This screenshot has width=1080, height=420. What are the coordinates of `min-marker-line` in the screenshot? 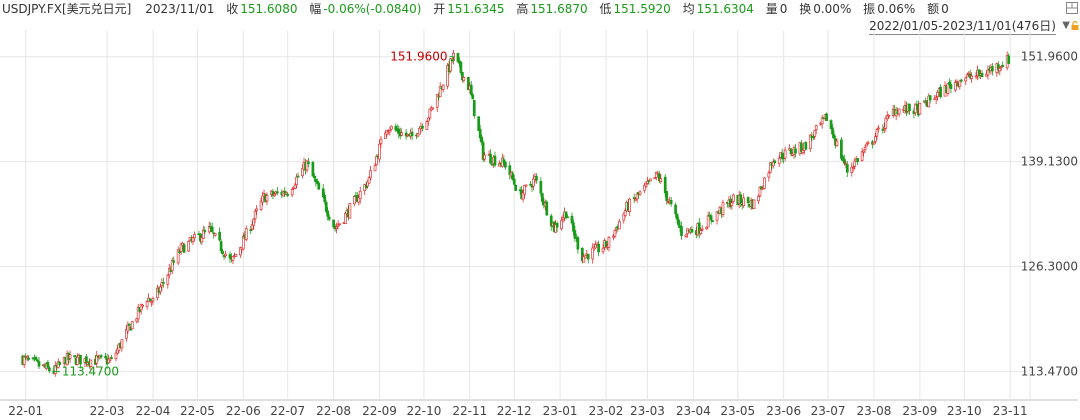 It's located at (56, 369).